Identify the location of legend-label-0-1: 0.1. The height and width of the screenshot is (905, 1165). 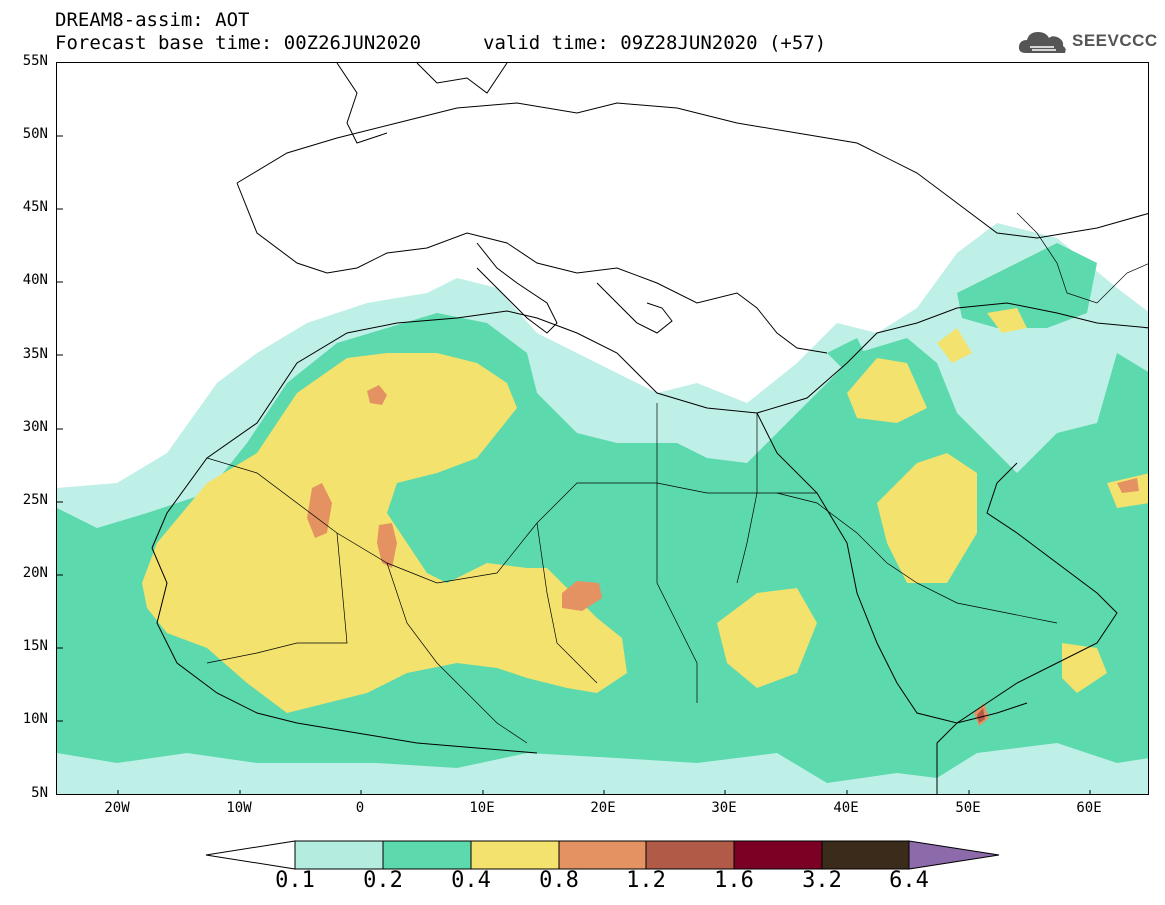
(295, 880).